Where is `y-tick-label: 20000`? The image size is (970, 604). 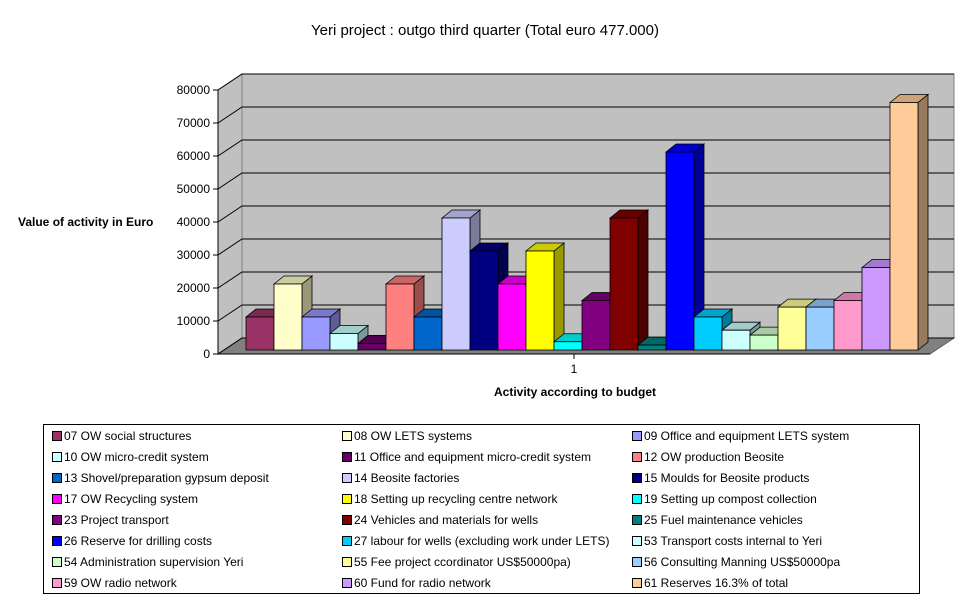
y-tick-label: 20000 is located at coordinates (194, 288).